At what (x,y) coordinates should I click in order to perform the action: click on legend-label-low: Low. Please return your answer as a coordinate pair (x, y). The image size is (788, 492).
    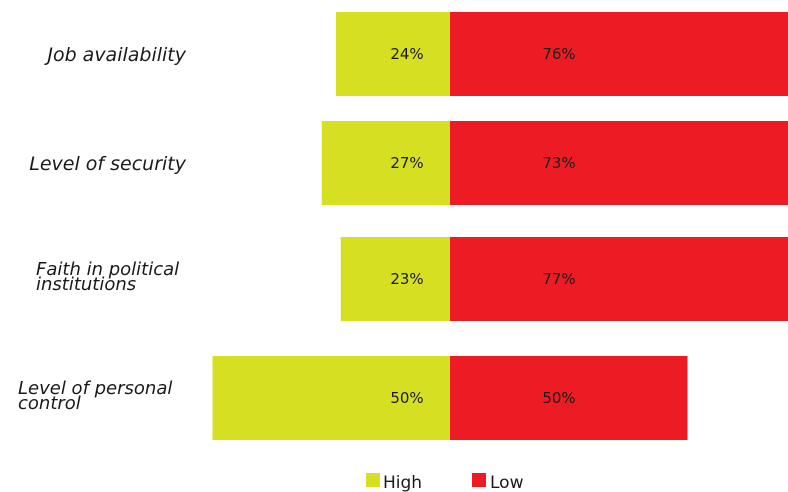
    Looking at the image, I should click on (507, 482).